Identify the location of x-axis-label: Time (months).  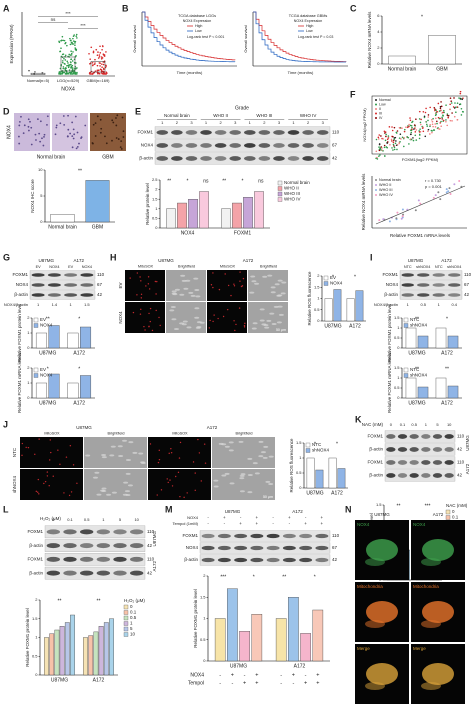
(190, 72).